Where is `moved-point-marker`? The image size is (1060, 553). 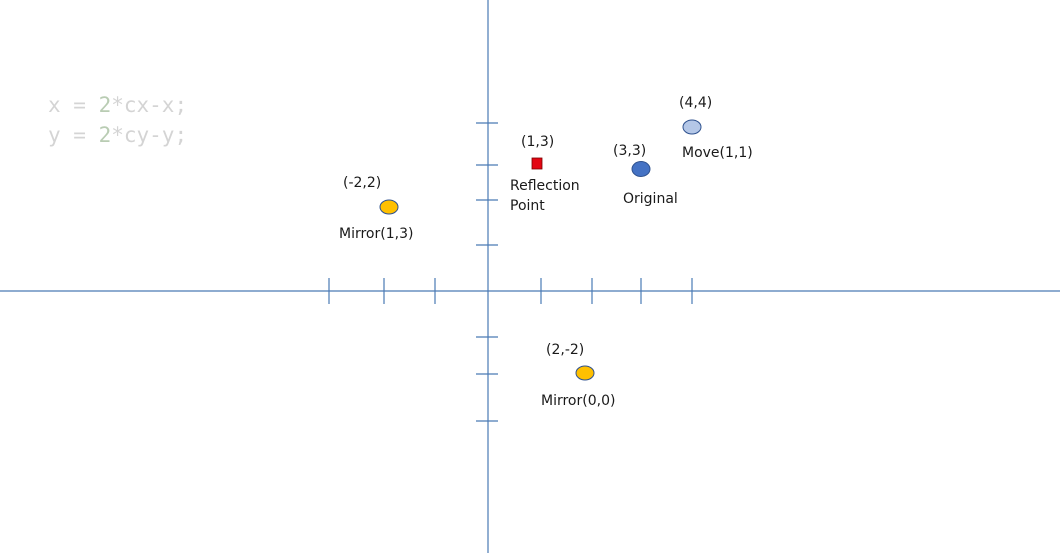 moved-point-marker is located at coordinates (692, 127).